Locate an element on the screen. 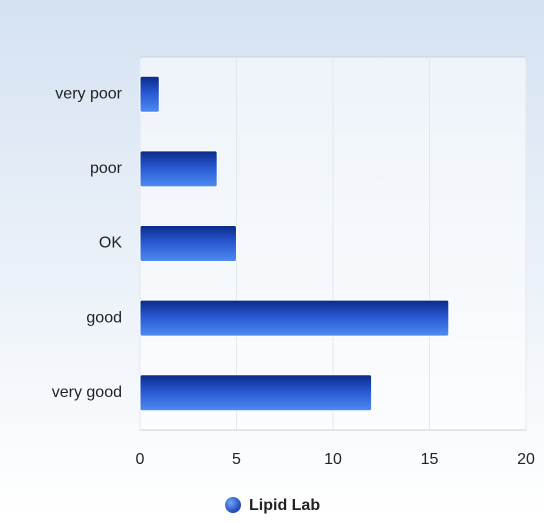 This screenshot has height=523, width=544. legend-label: Lipid Lab is located at coordinates (284, 505).